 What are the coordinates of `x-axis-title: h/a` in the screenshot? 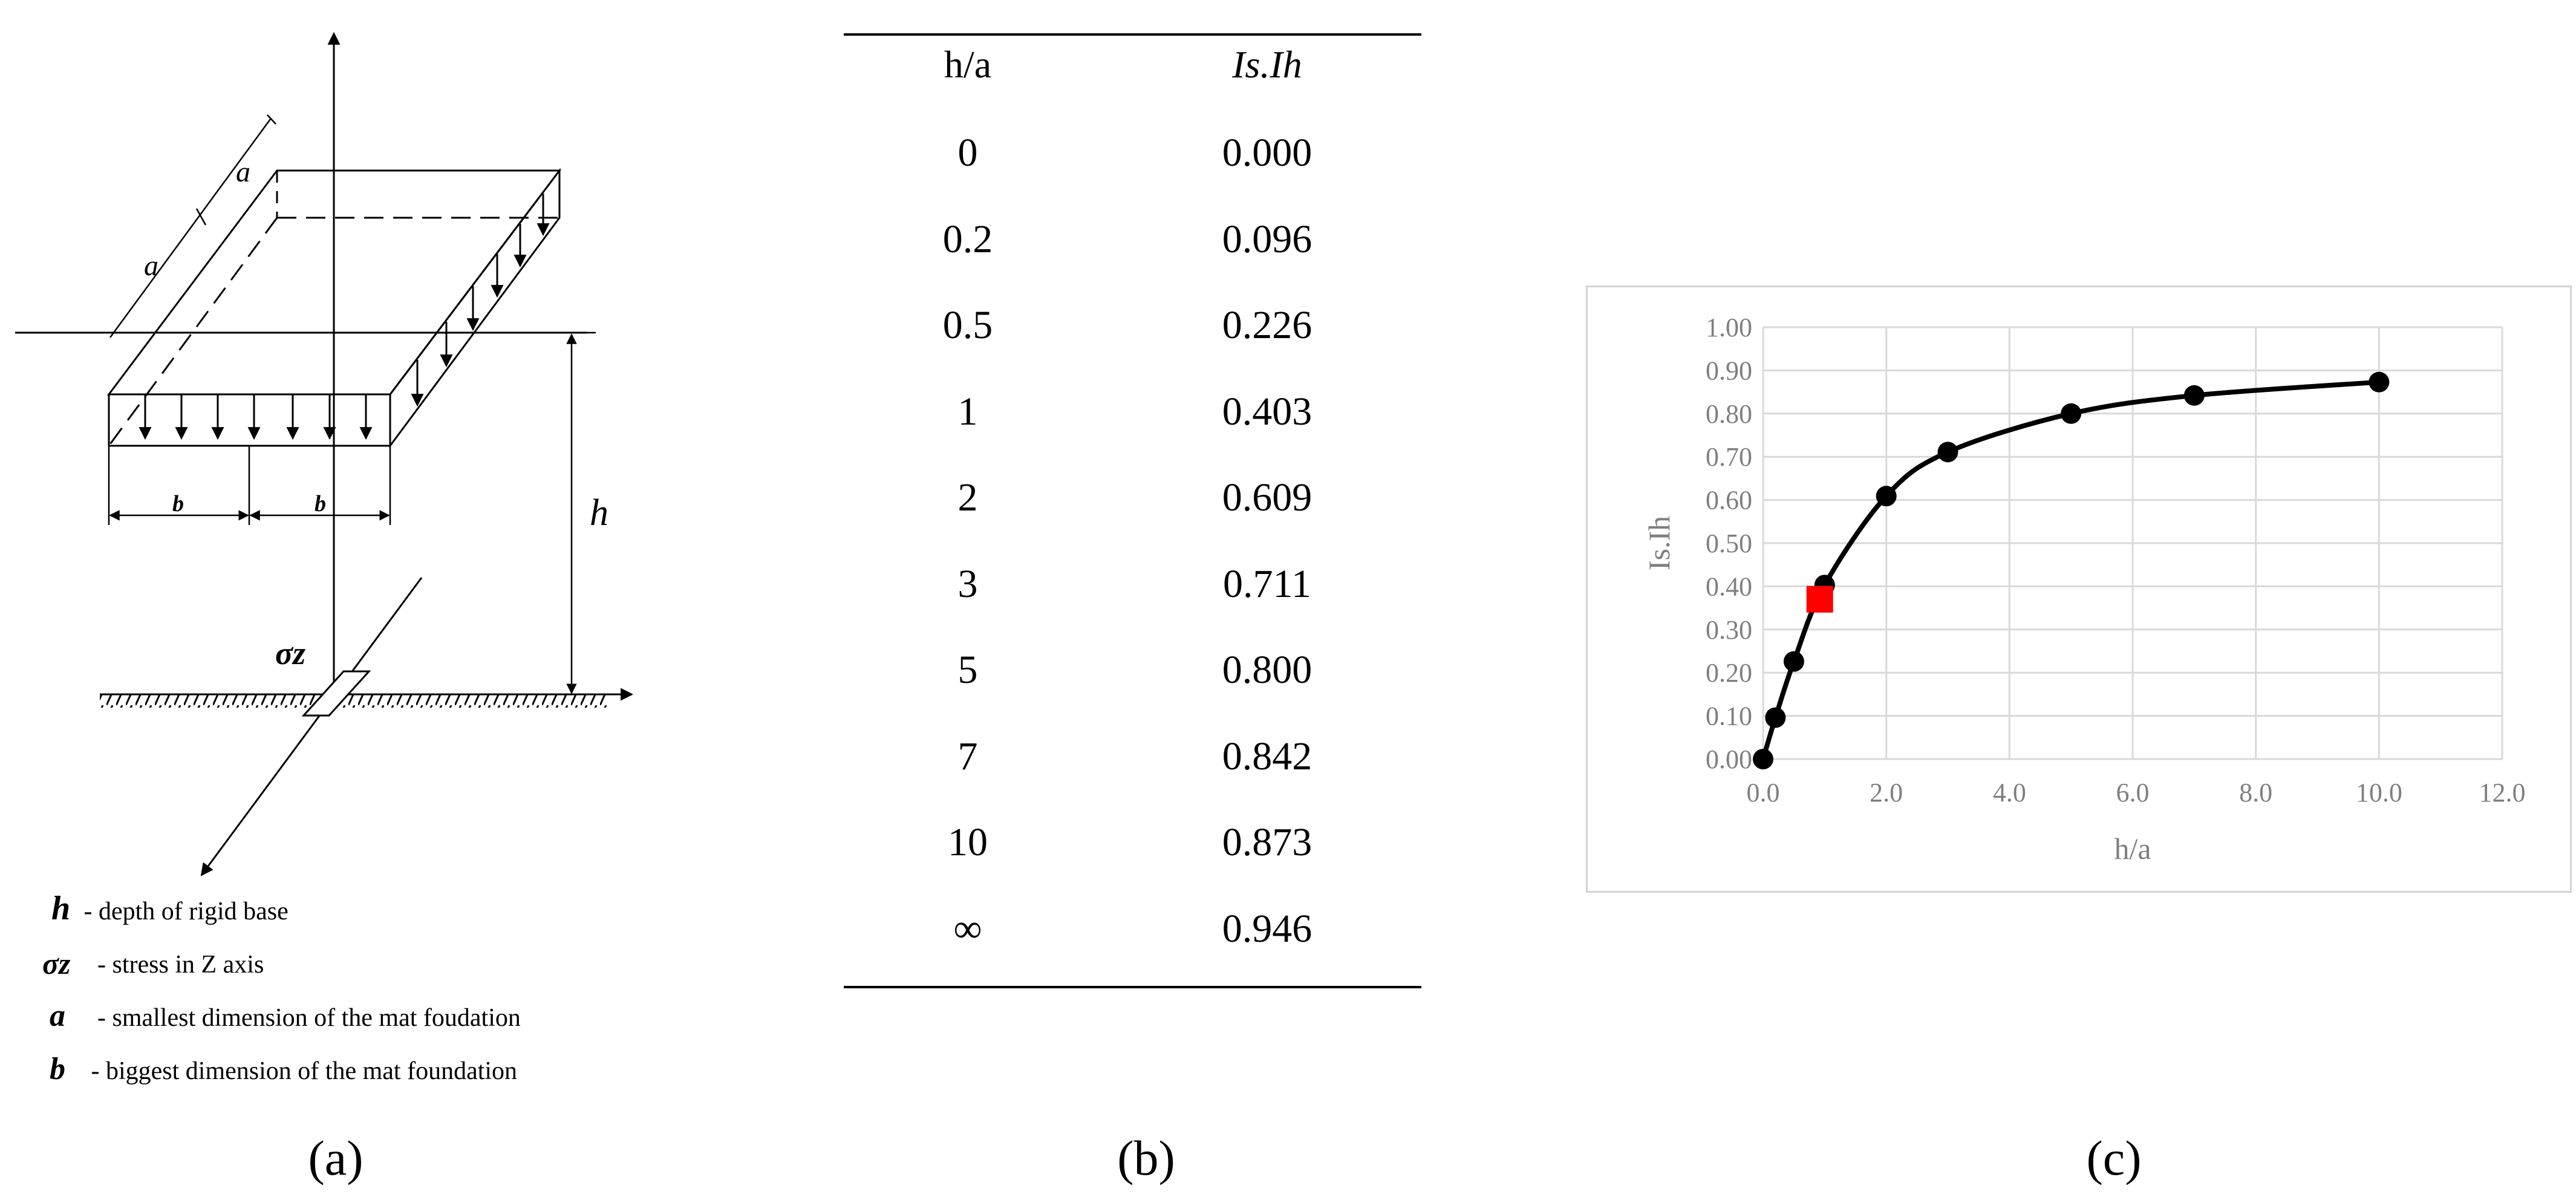 It's located at (2132, 849).